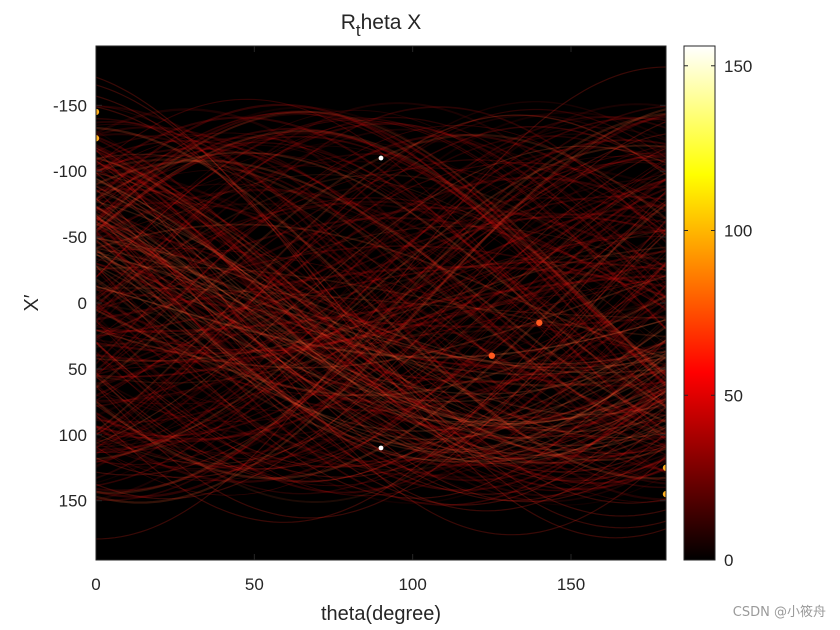  Describe the element at coordinates (738, 231) in the screenshot. I see `colorbar-tick-label: 100` at that location.